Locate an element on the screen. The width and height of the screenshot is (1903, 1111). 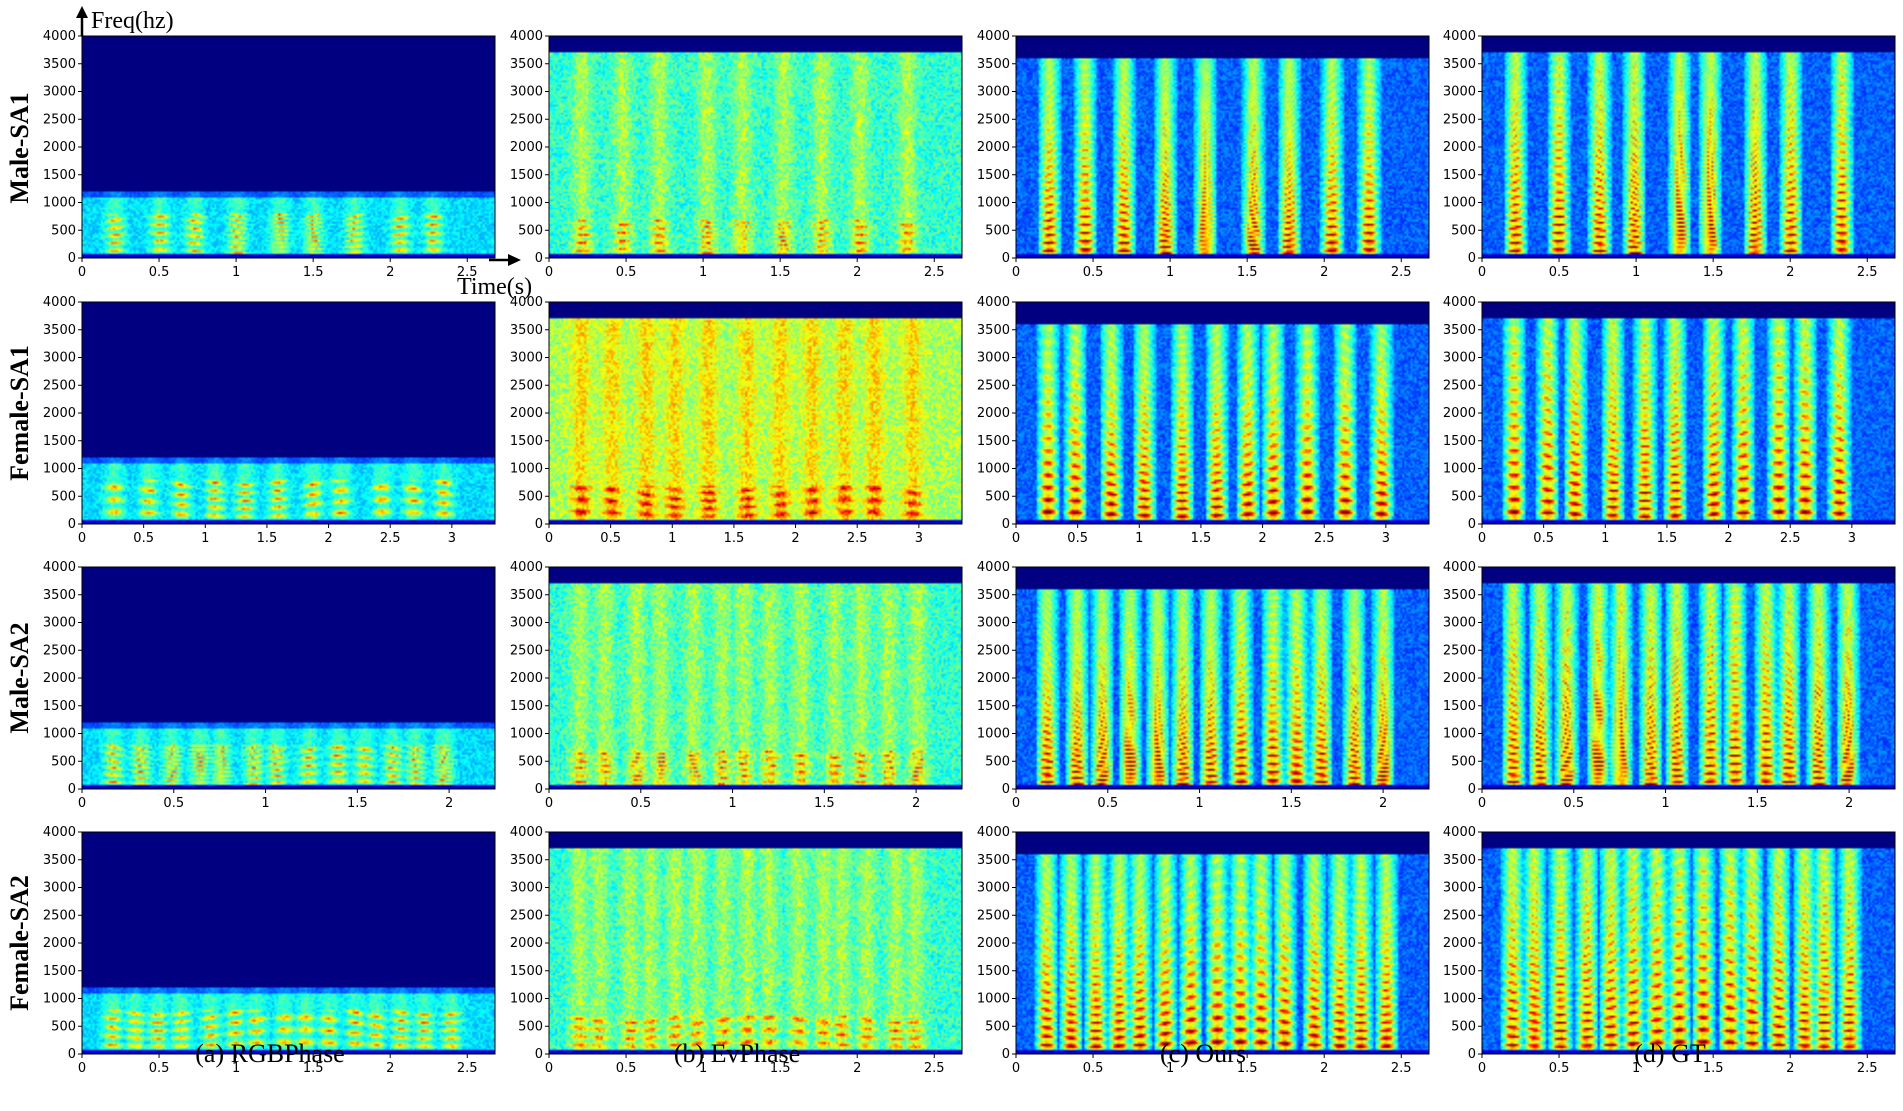
x-tick-label: 3 is located at coordinates (919, 538).